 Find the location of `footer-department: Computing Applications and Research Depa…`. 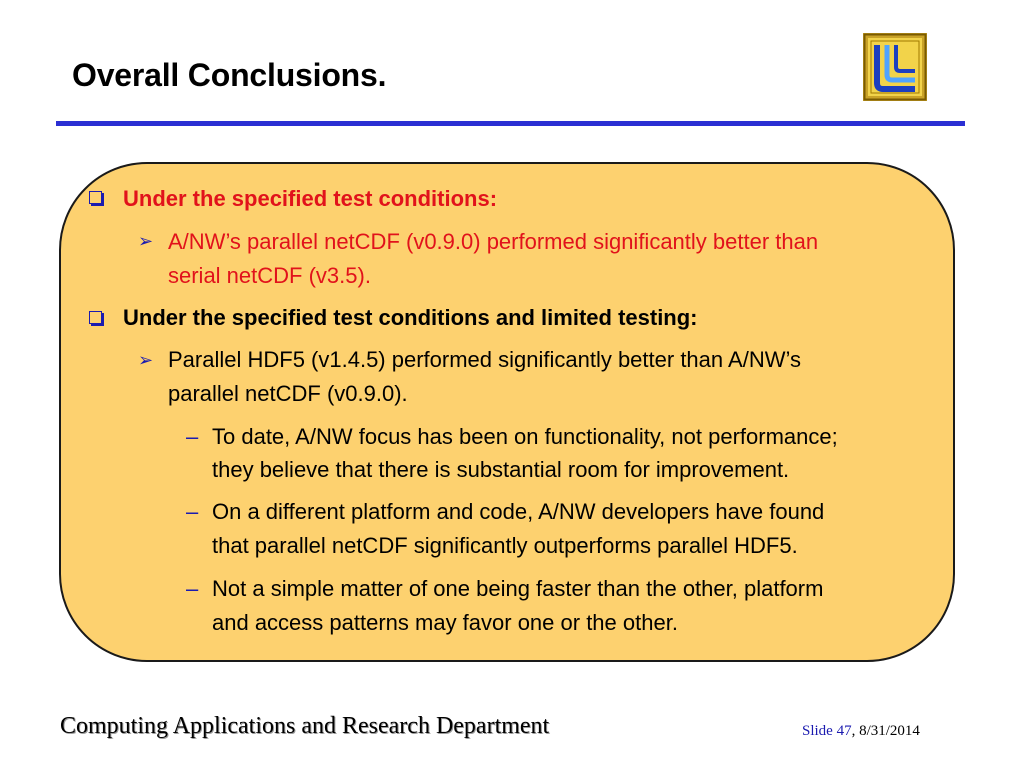

footer-department: Computing Applications and Research Depa… is located at coordinates (305, 726).